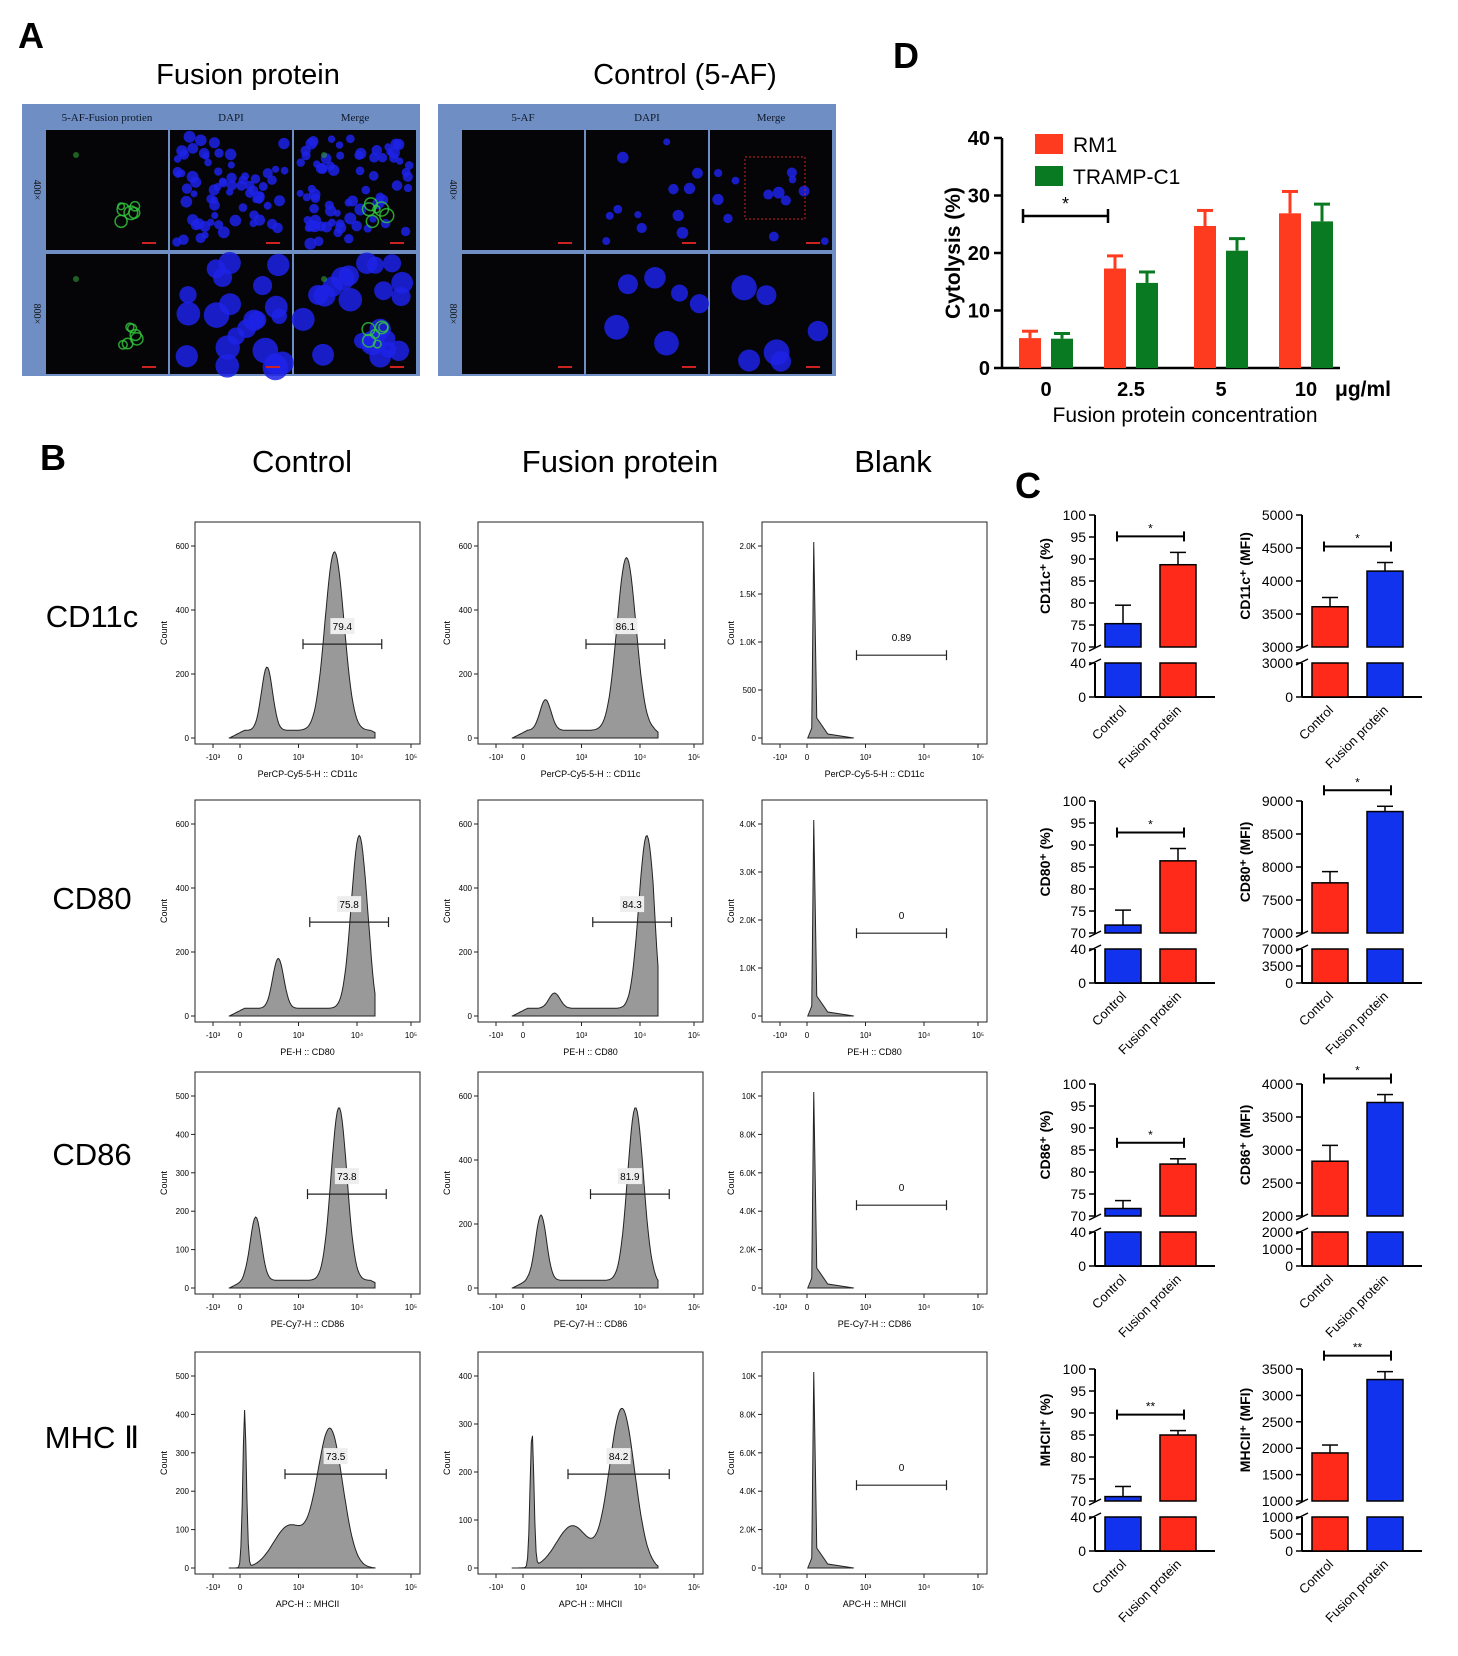 The height and width of the screenshot is (1656, 1458). Describe the element at coordinates (780, 1307) in the screenshot. I see `histogram-x-tick: -10³` at that location.